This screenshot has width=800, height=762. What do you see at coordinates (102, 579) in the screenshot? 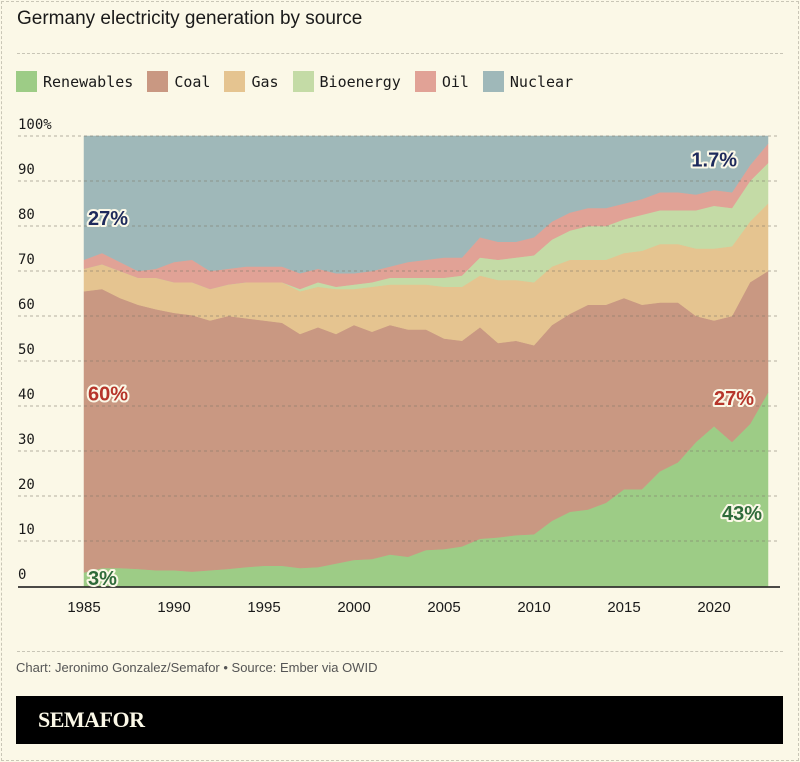
I see `annotation-renewables: 3%` at bounding box center [102, 579].